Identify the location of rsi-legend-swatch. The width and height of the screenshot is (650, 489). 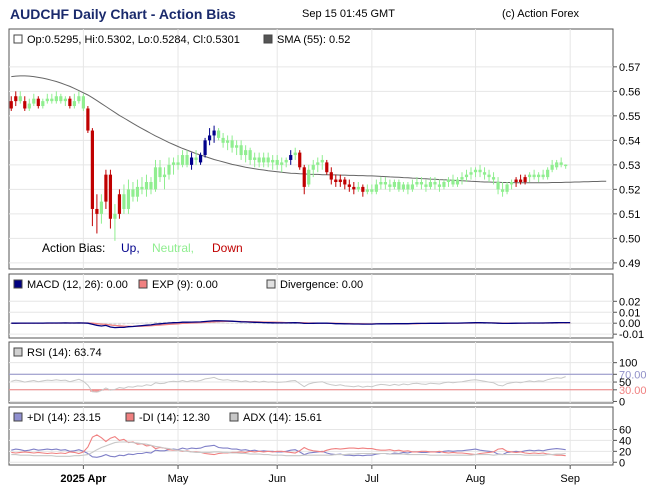
(18, 352).